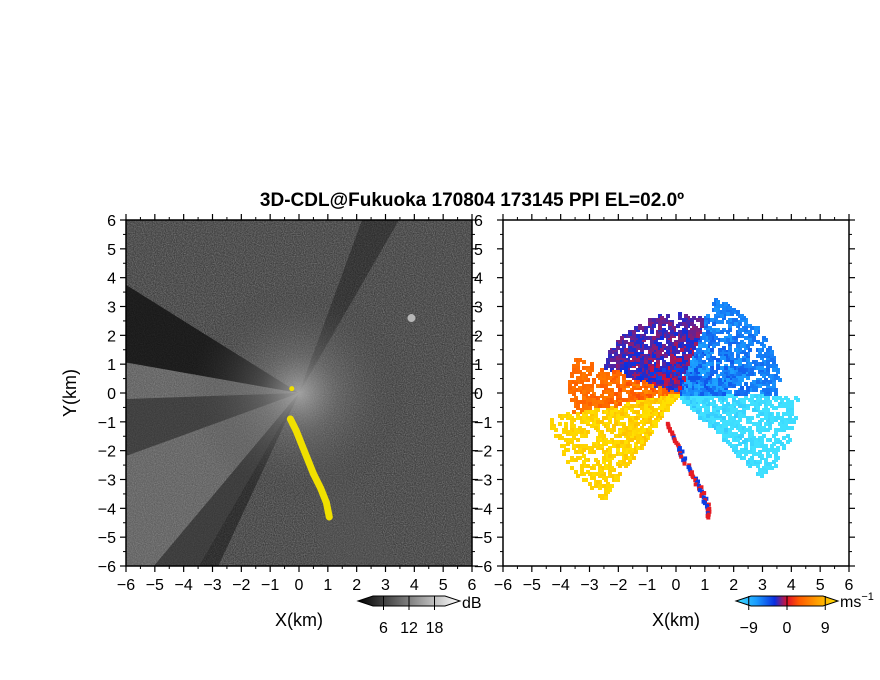  Describe the element at coordinates (676, 620) in the screenshot. I see `velocity-x-axis-label: X(km)` at that location.